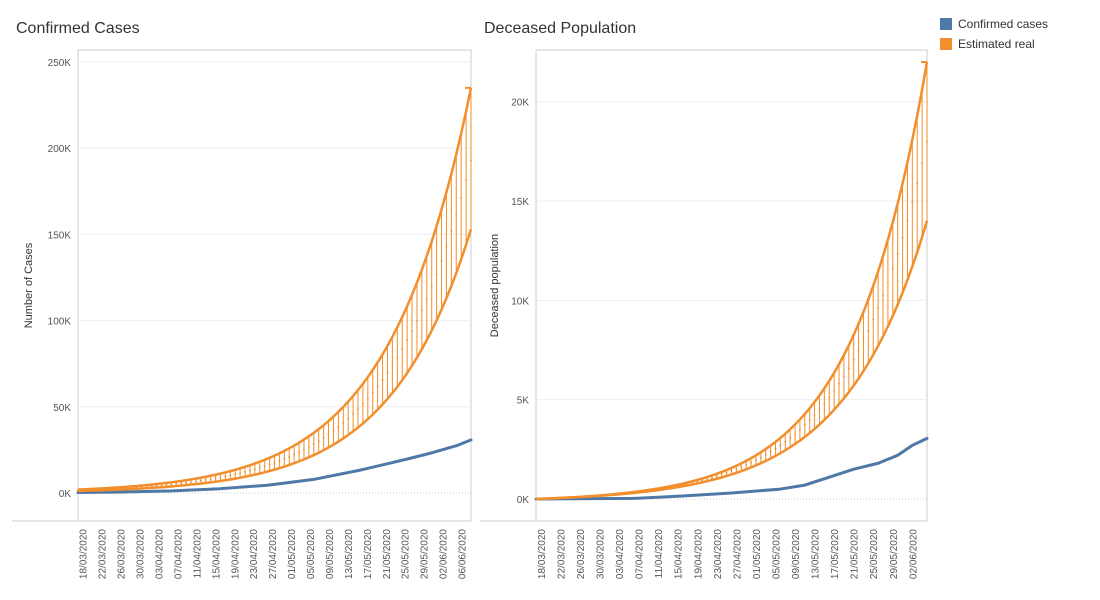 The image size is (1100, 600). What do you see at coordinates (368, 554) in the screenshot?
I see `x-tick-label: 17/05/2020` at bounding box center [368, 554].